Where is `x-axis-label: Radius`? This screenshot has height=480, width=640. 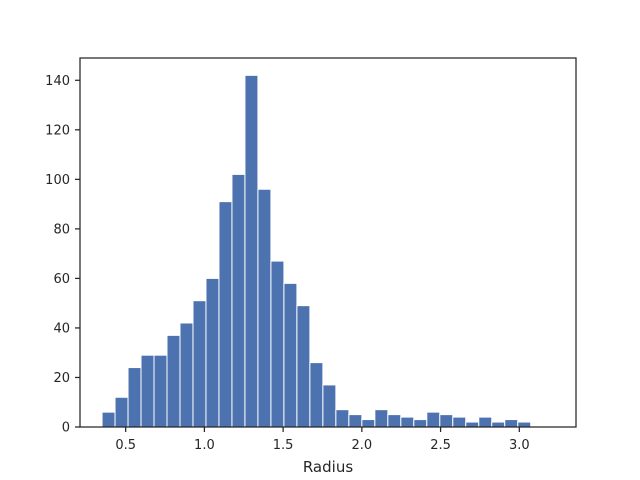
x-axis-label: Radius is located at coordinates (328, 467).